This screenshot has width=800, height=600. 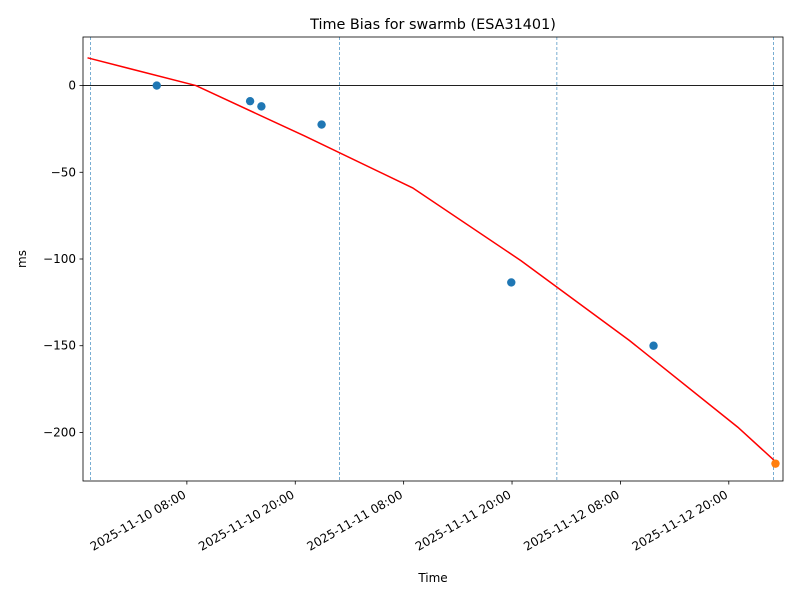 I want to click on y-tick-label: −200, so click(x=59, y=432).